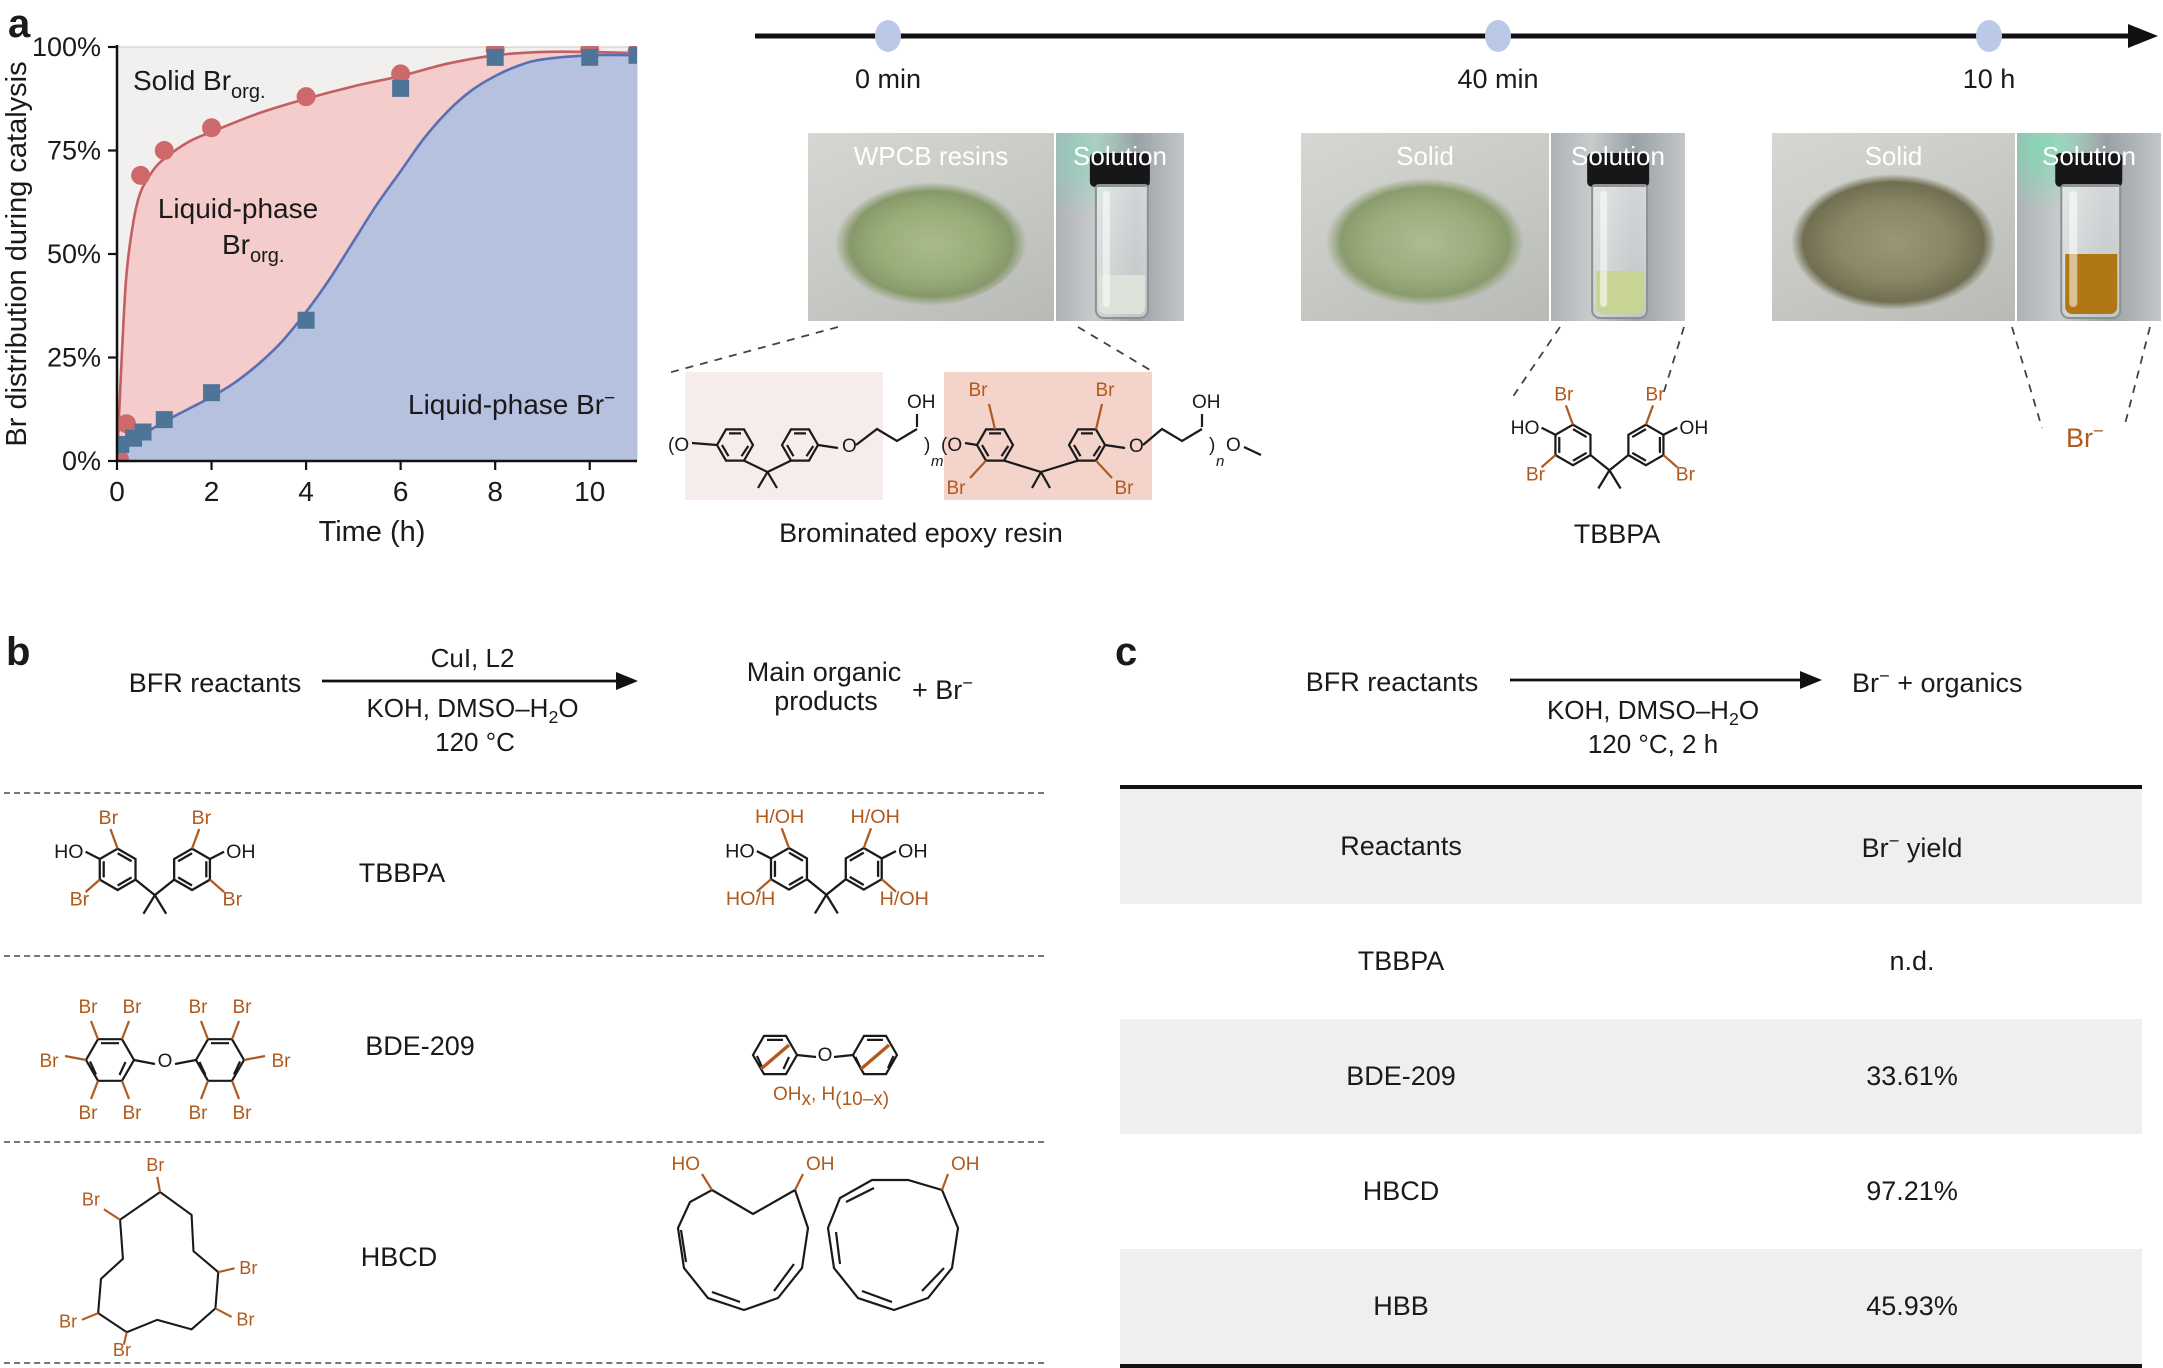  What do you see at coordinates (155, 861) in the screenshot?
I see `structure-tbbpa-reactant: Br Br HO OH Br Br` at bounding box center [155, 861].